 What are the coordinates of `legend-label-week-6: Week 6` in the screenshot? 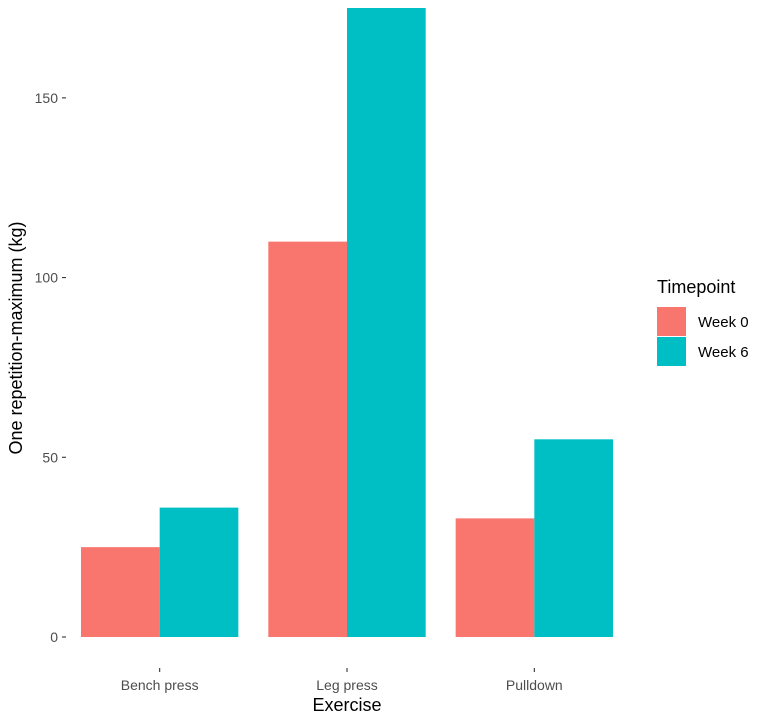 It's located at (723, 352).